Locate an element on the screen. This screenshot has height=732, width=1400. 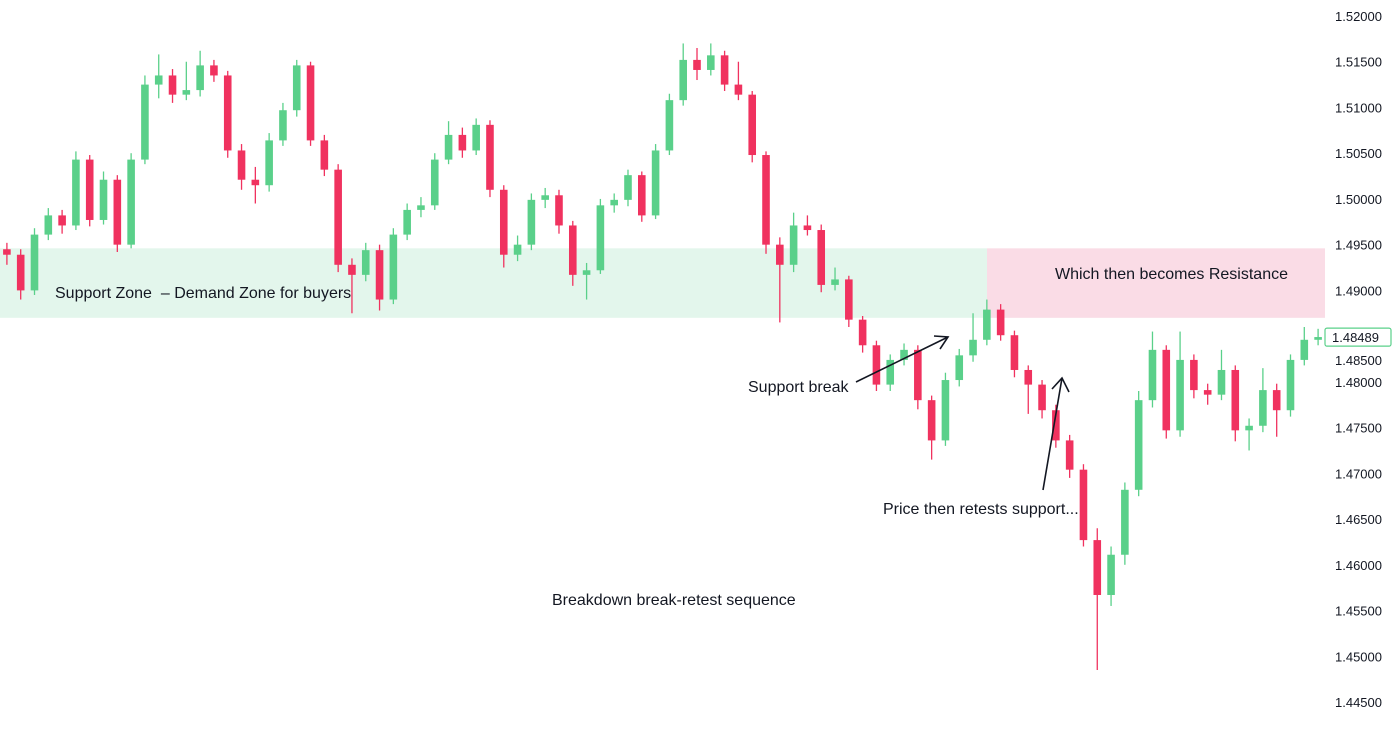
support-zone is located at coordinates (493, 283).